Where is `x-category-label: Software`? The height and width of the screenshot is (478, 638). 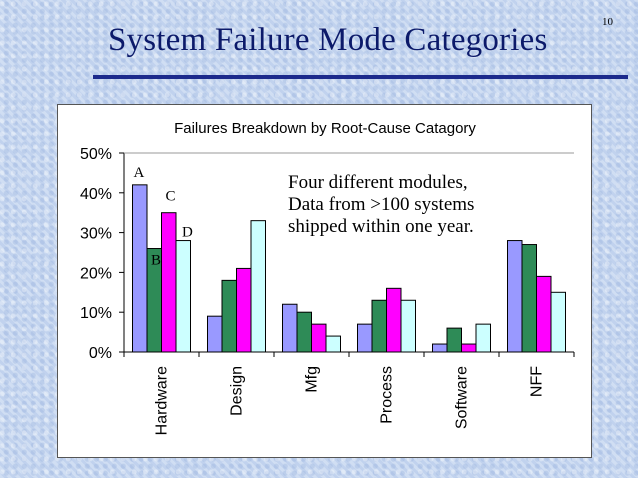 x-category-label: Software is located at coordinates (462, 397).